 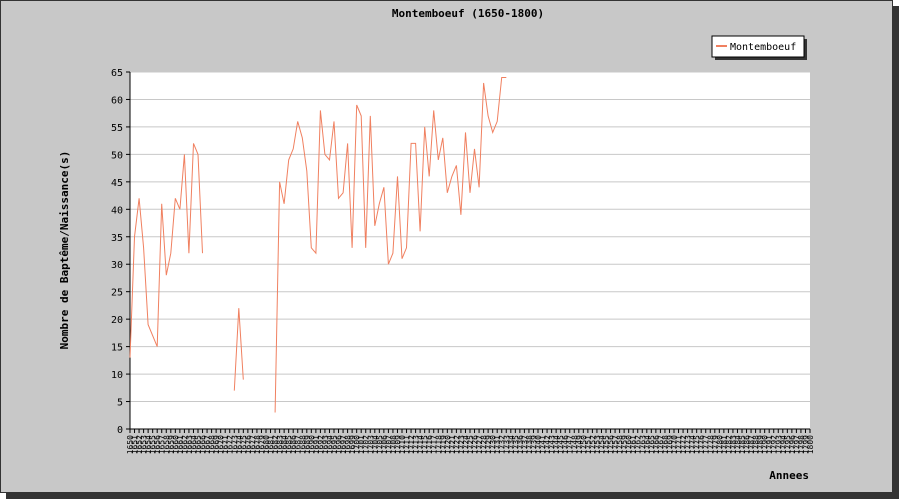 I want to click on x-tick-label: 1711, so click(x=407, y=444).